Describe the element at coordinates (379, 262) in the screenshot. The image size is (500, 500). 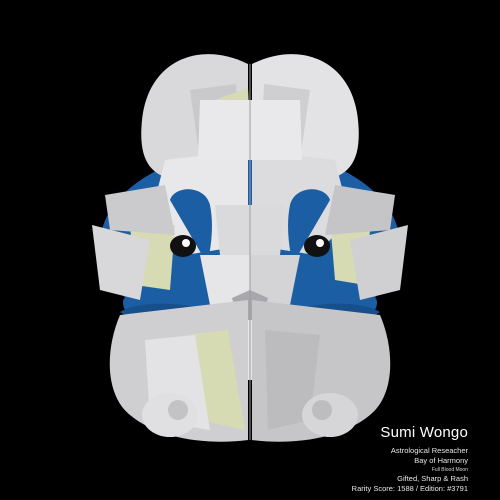
I see `right-side-spike` at that location.